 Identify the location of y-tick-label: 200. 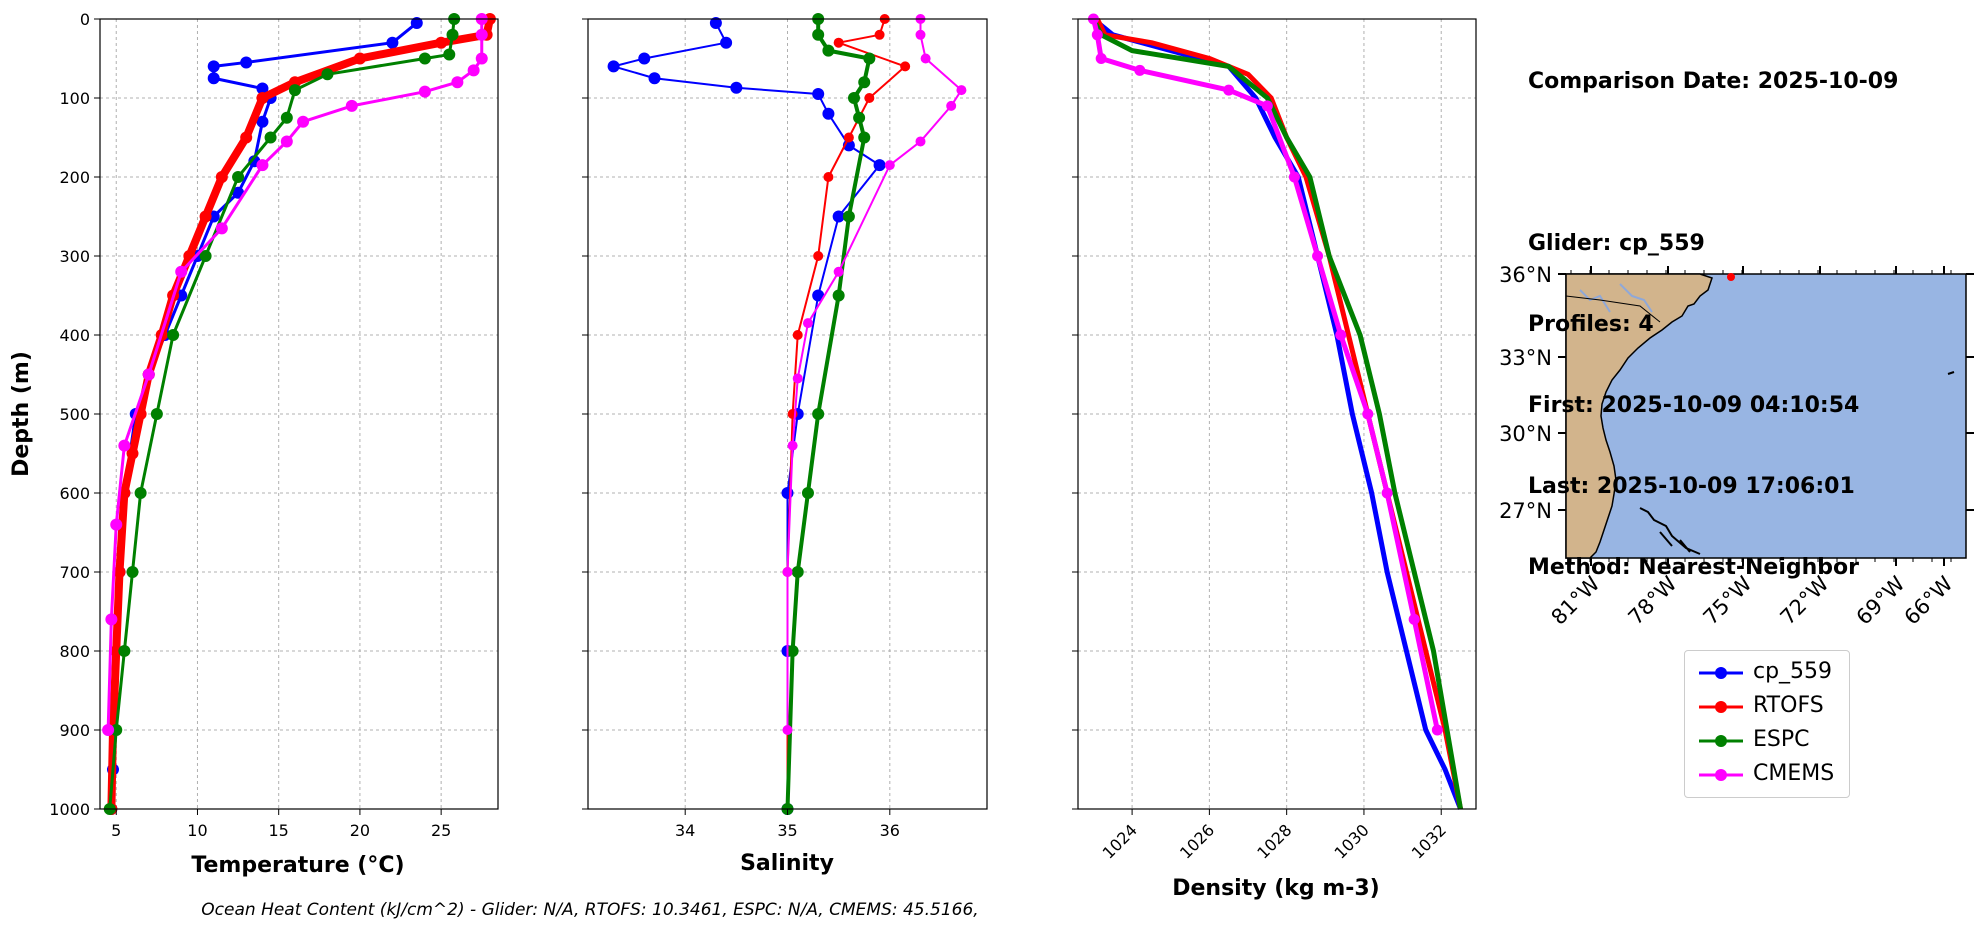
(74, 177).